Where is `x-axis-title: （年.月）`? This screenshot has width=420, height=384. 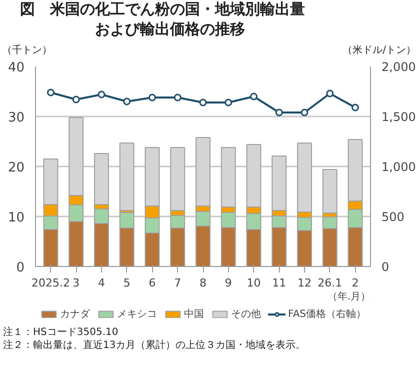 x-axis-title: （年.月） is located at coordinates (349, 296).